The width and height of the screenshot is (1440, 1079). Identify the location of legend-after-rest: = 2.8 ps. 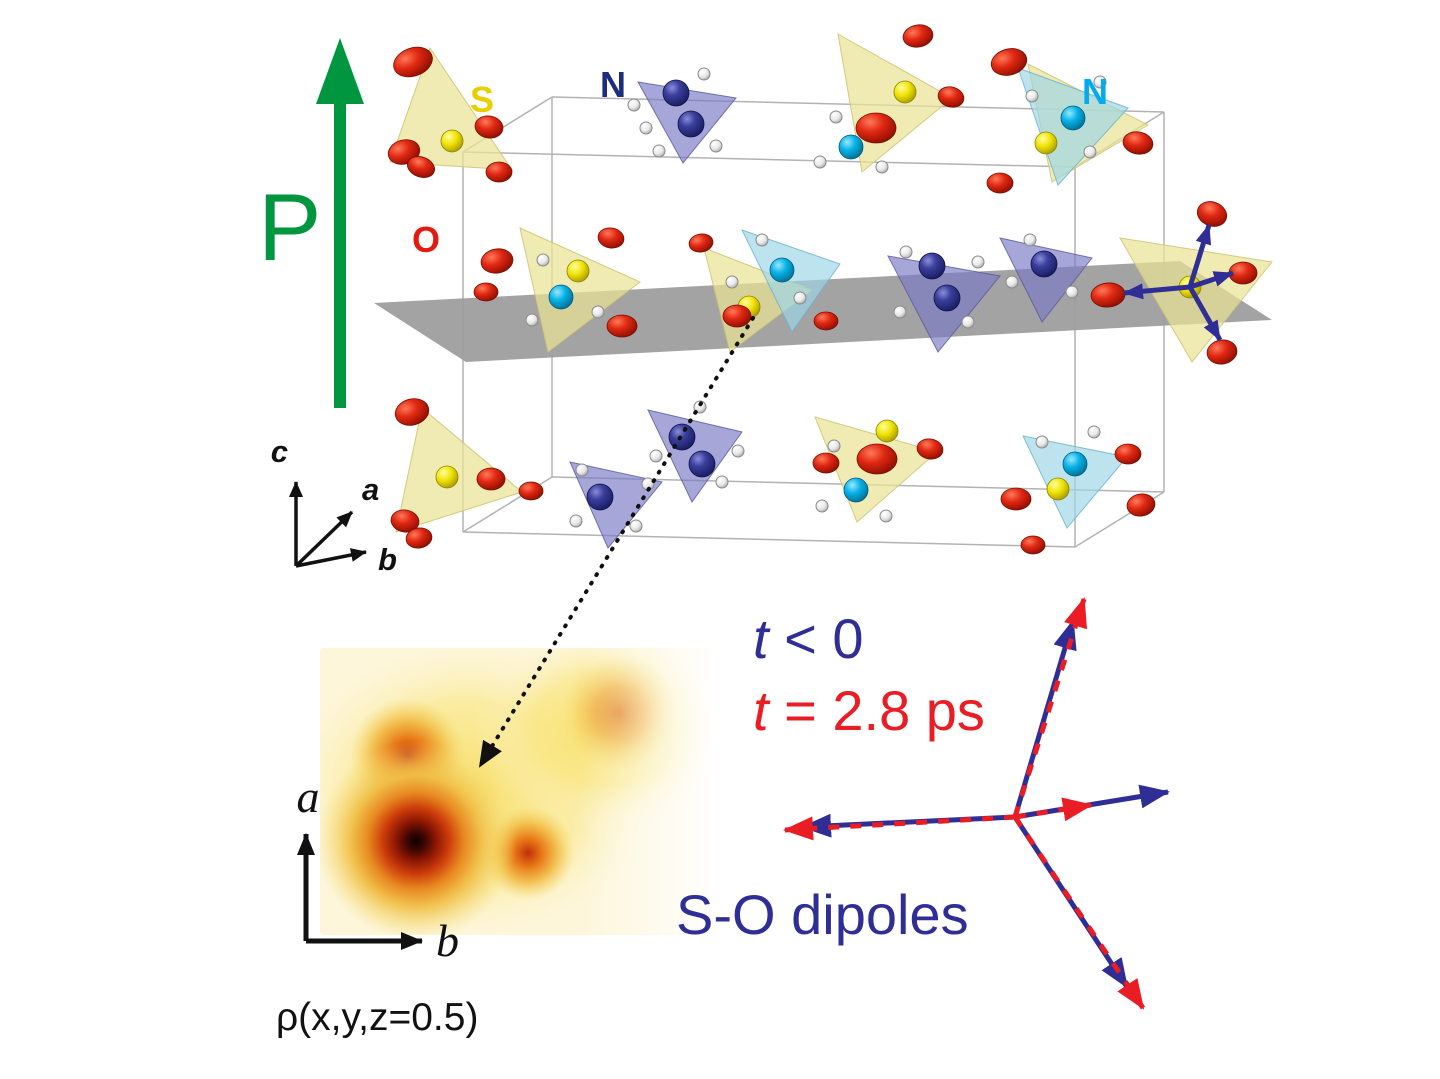
(877, 710).